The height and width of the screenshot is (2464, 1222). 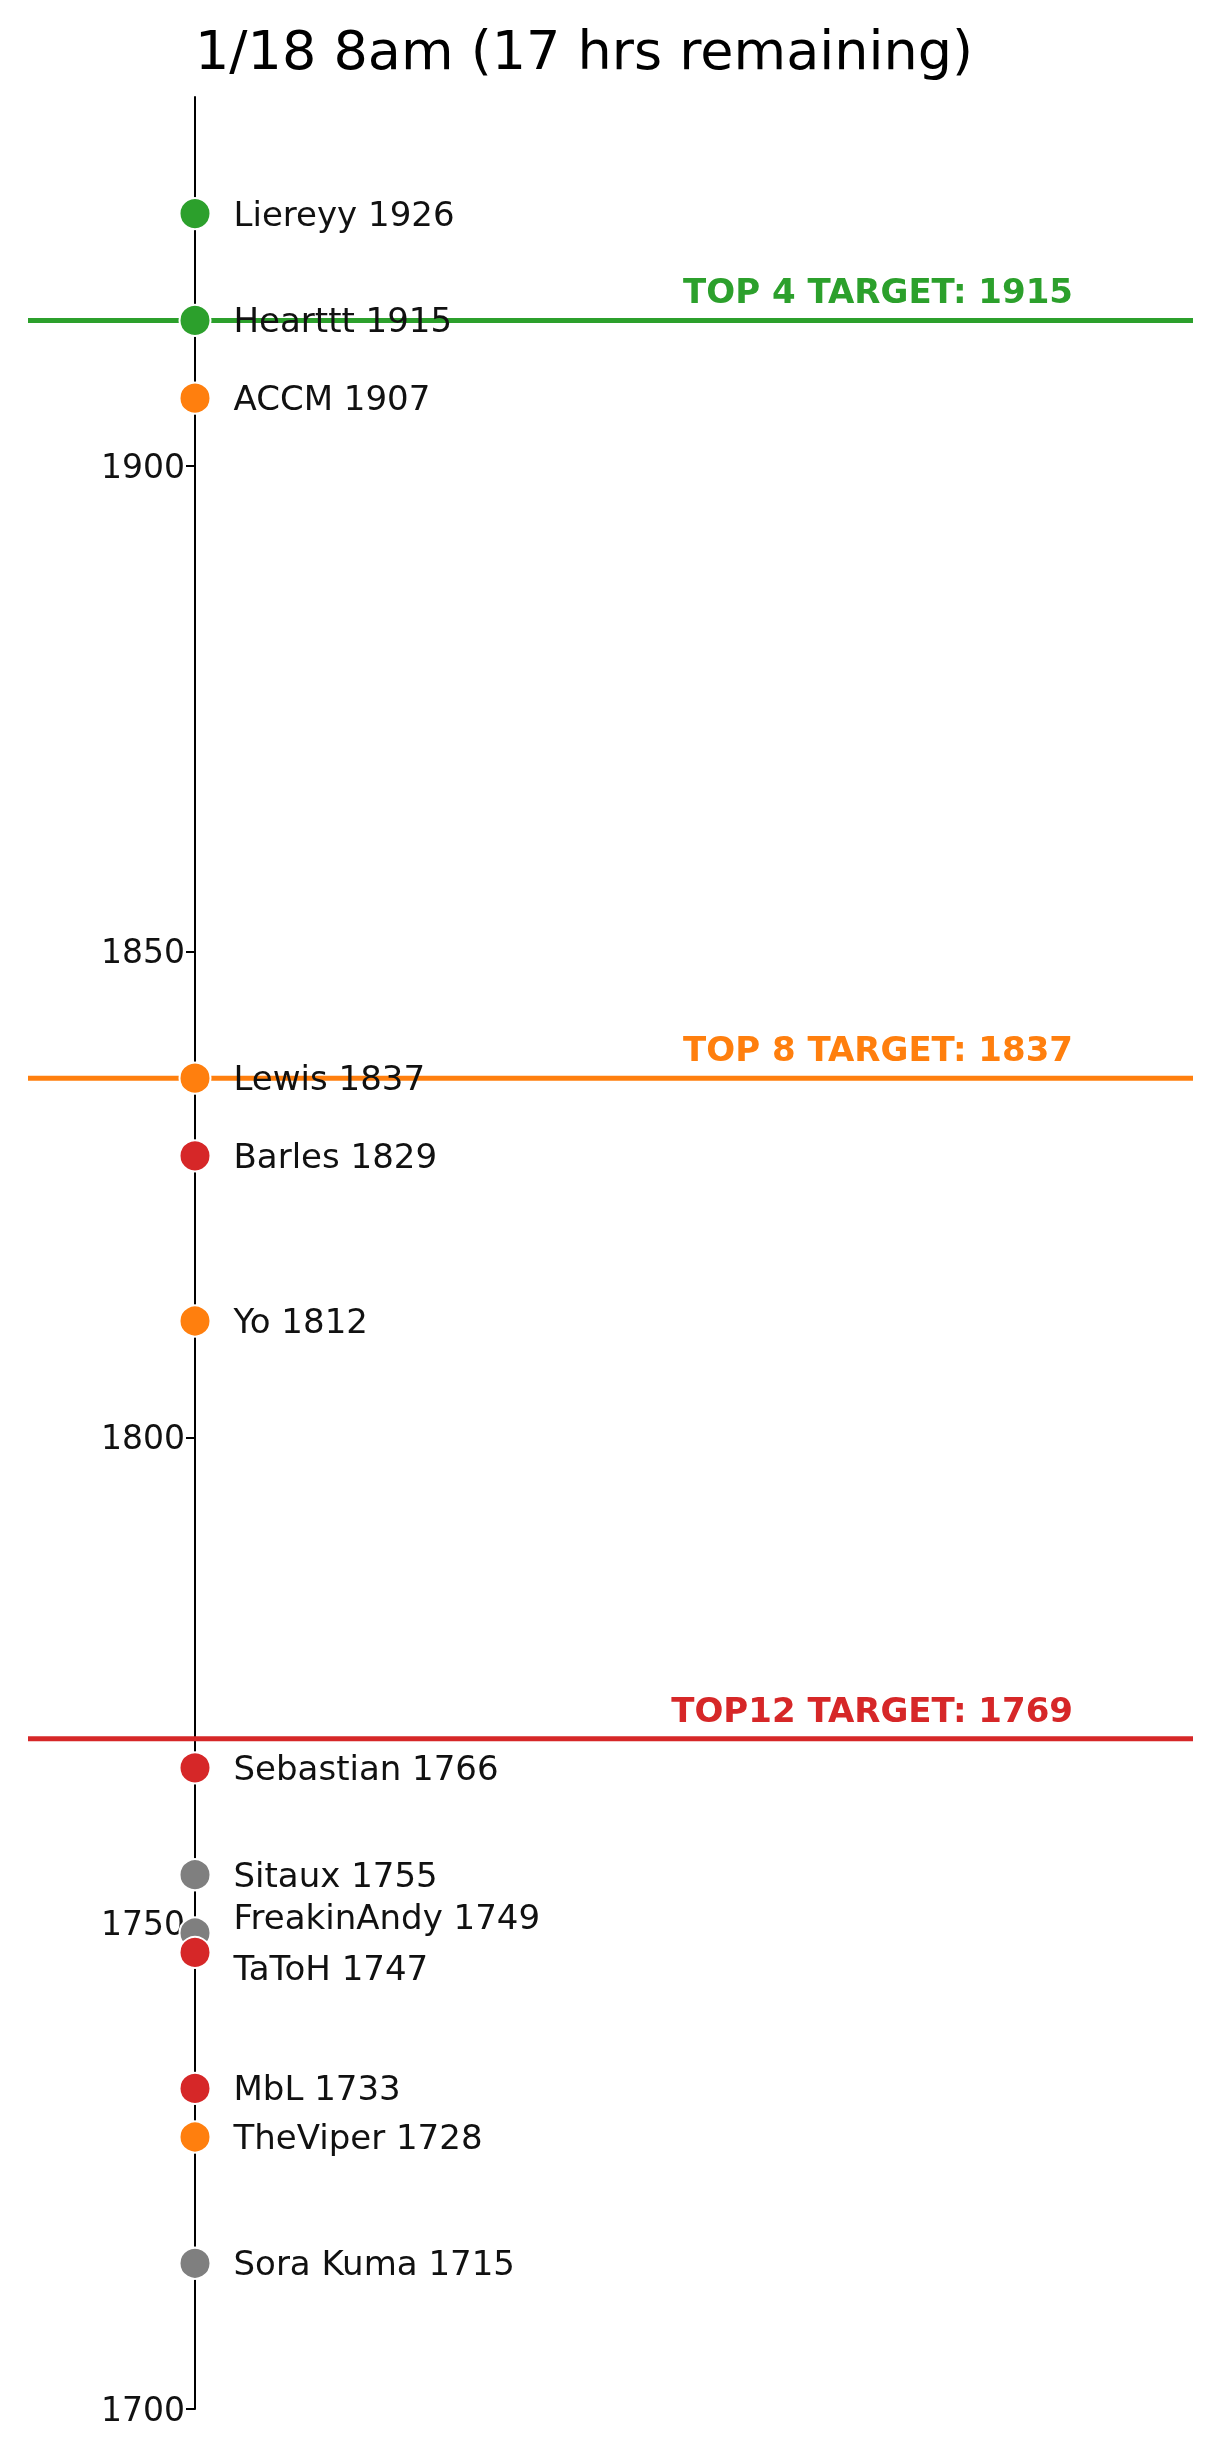 What do you see at coordinates (335, 1874) in the screenshot?
I see `data-label: Sitaux 1755` at bounding box center [335, 1874].